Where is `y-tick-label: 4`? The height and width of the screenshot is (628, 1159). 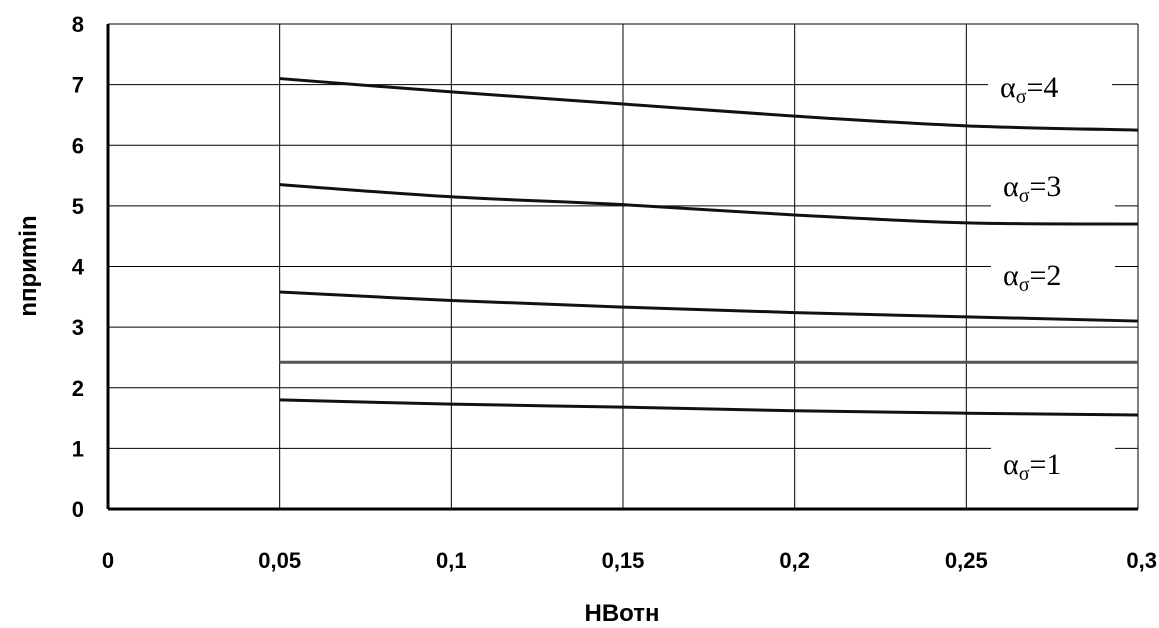
y-tick-label: 4 is located at coordinates (78, 267).